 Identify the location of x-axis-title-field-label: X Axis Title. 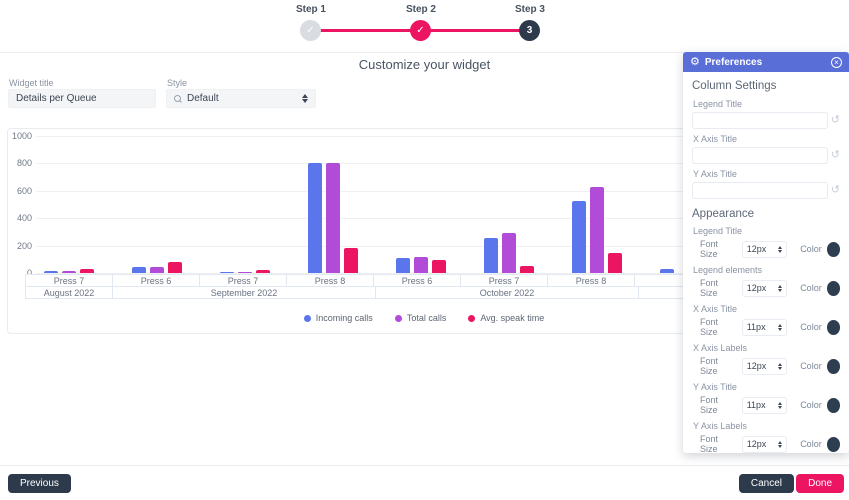
(715, 139).